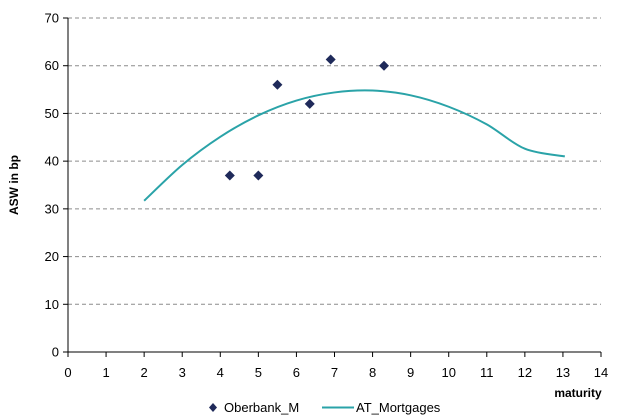 The image size is (622, 417). I want to click on series-points-group, so click(306, 117).